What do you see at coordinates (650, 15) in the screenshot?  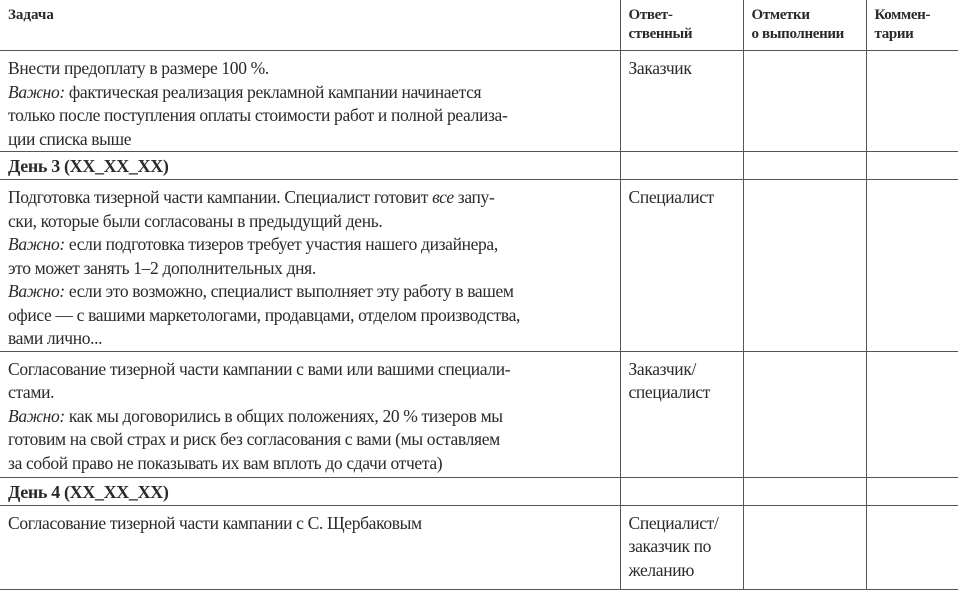 I see `header-line: Ответ-` at bounding box center [650, 15].